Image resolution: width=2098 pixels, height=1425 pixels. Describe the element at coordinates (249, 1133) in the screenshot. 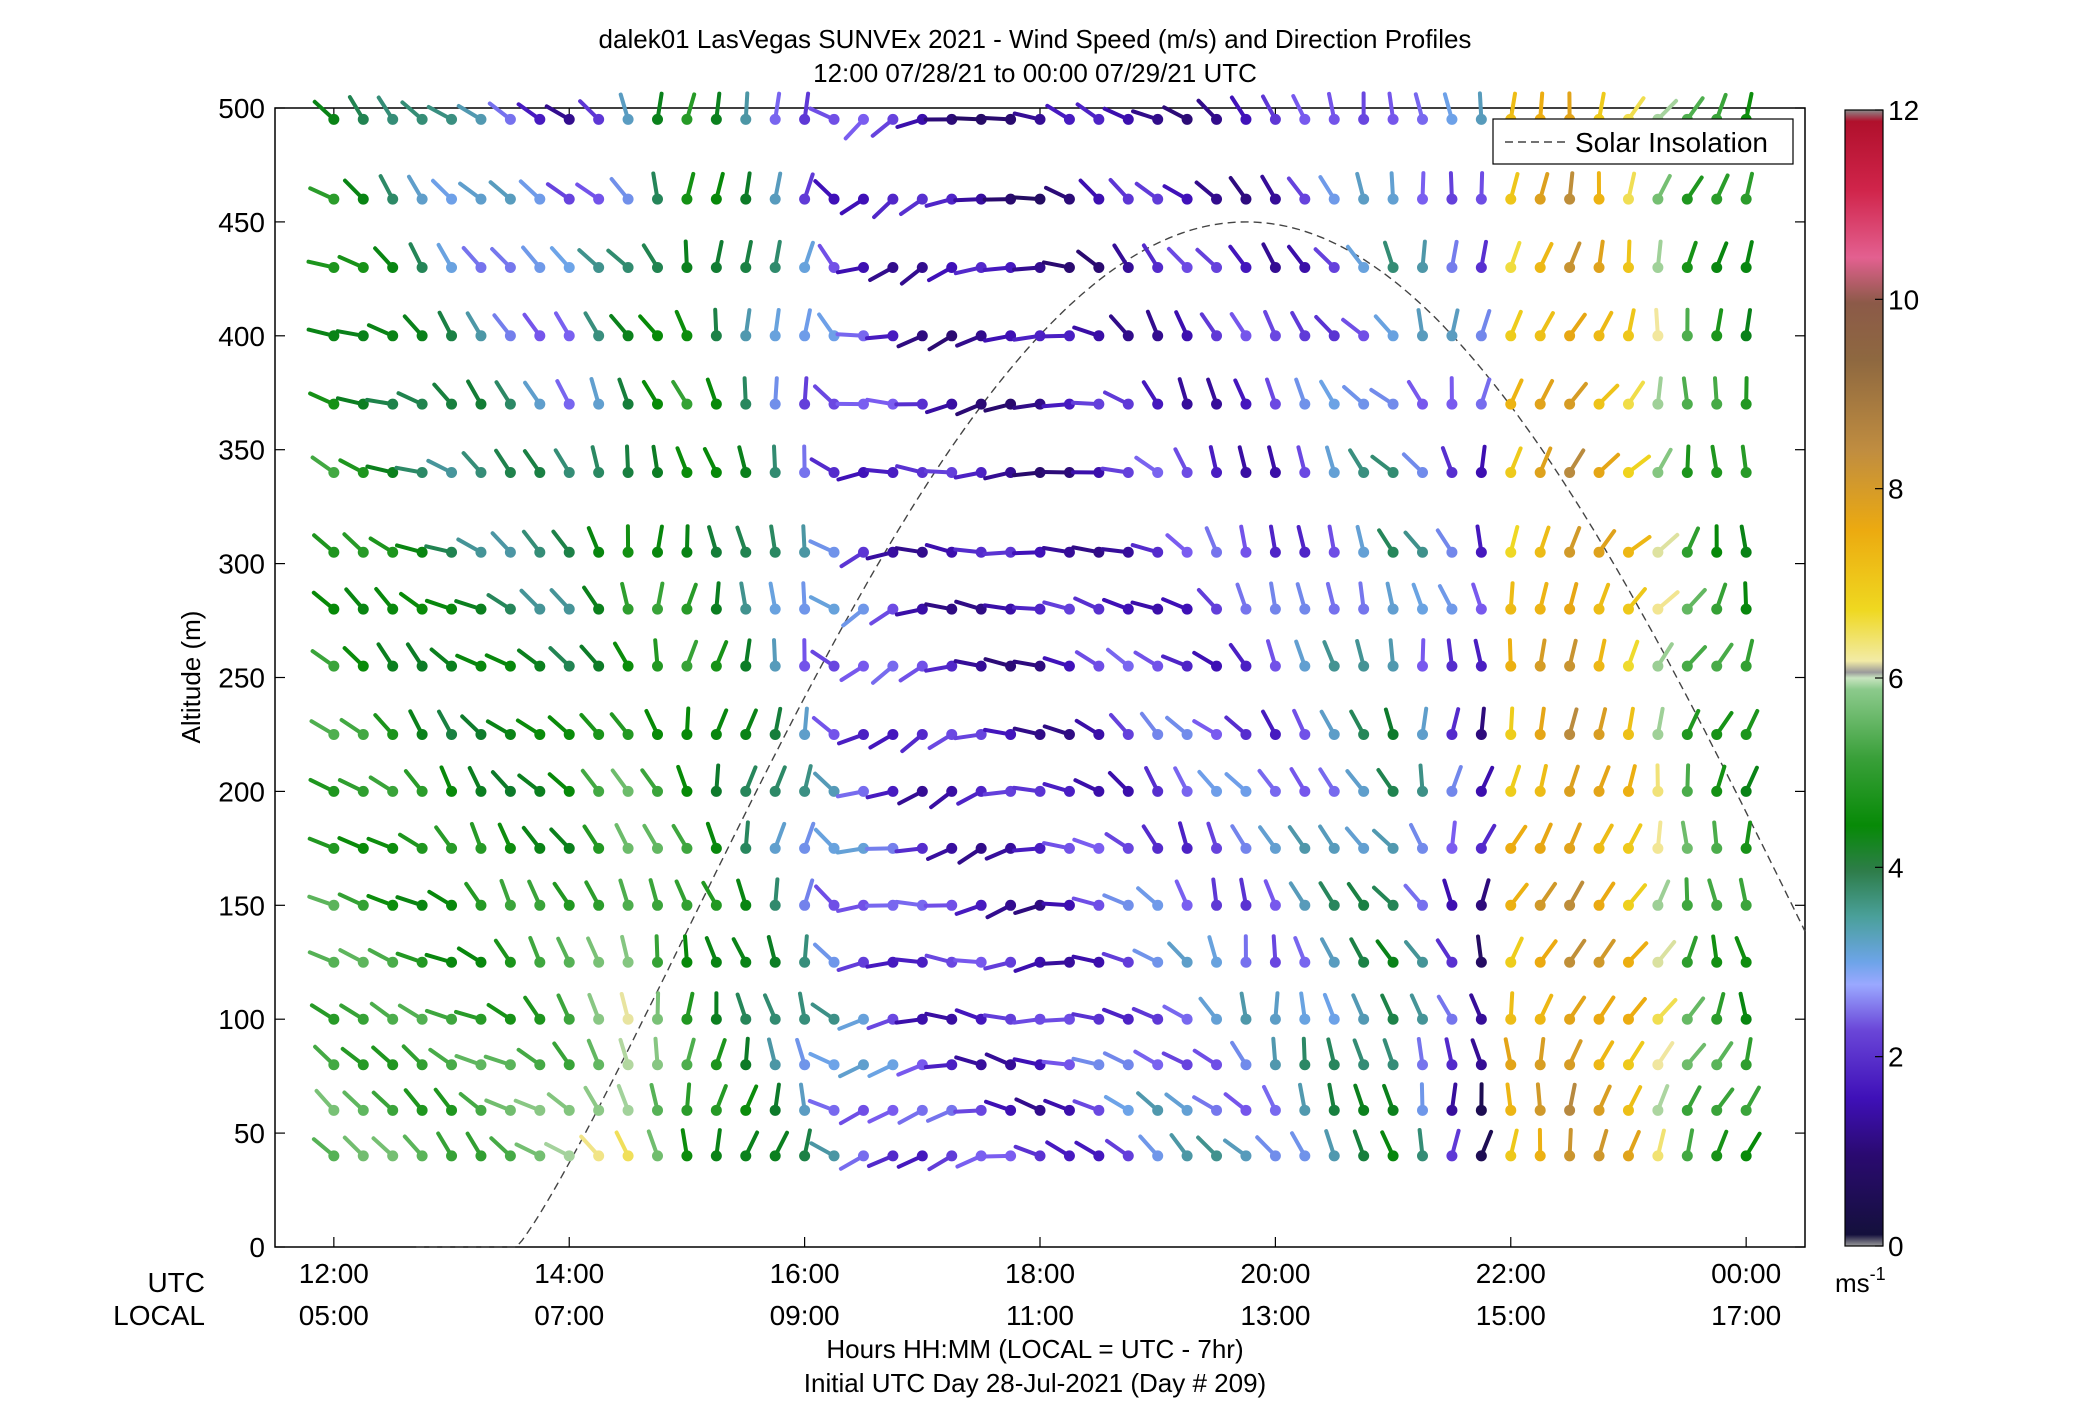

I see `y-tick-label: 50` at that location.